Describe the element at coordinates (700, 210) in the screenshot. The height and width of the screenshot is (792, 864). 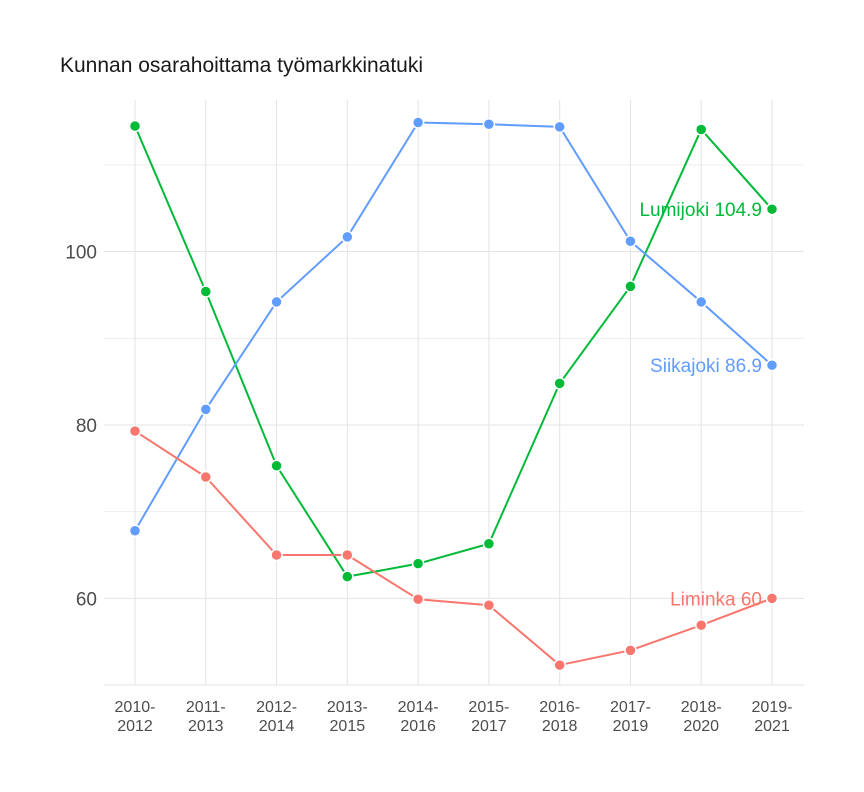
I see `series-end-label-lumijoki: Lumijoki 104.9` at that location.